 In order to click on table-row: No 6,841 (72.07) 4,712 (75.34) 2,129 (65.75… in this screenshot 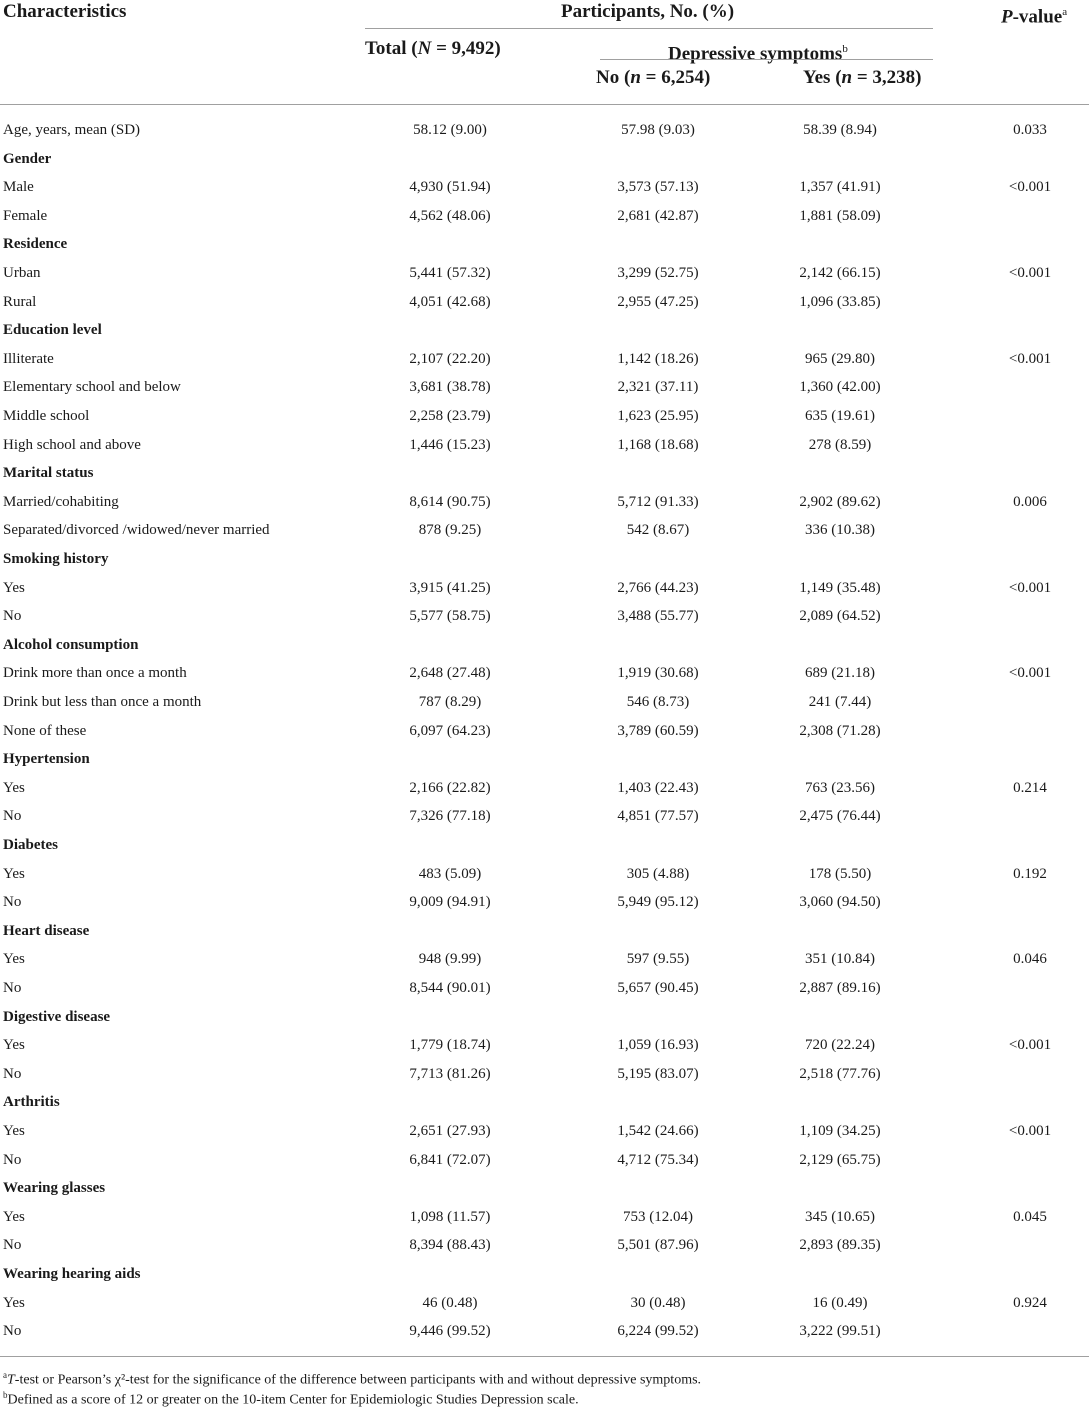, I will do `click(544, 1160)`.